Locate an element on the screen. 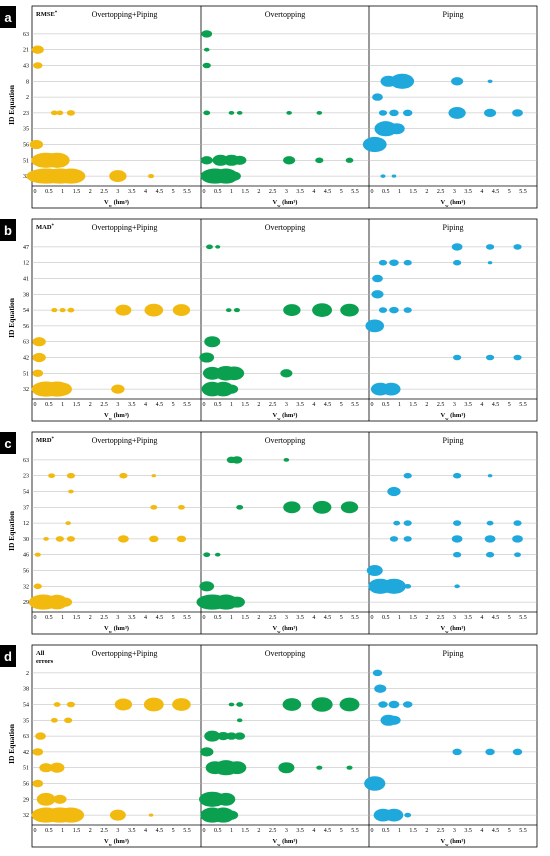 The width and height of the screenshot is (550, 856). metric-mark: * is located at coordinates (53, 226).